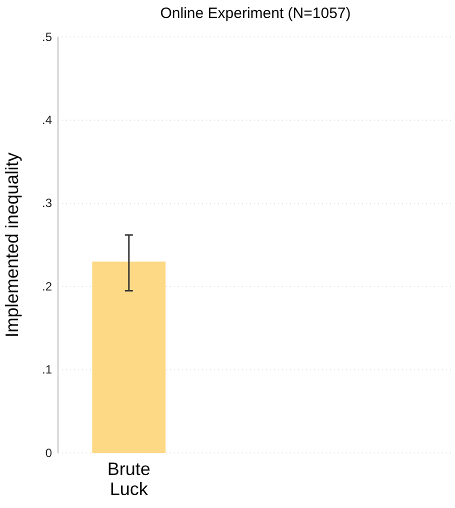 The image size is (455, 508). What do you see at coordinates (47, 369) in the screenshot?
I see `y-tick-label: .1` at bounding box center [47, 369].